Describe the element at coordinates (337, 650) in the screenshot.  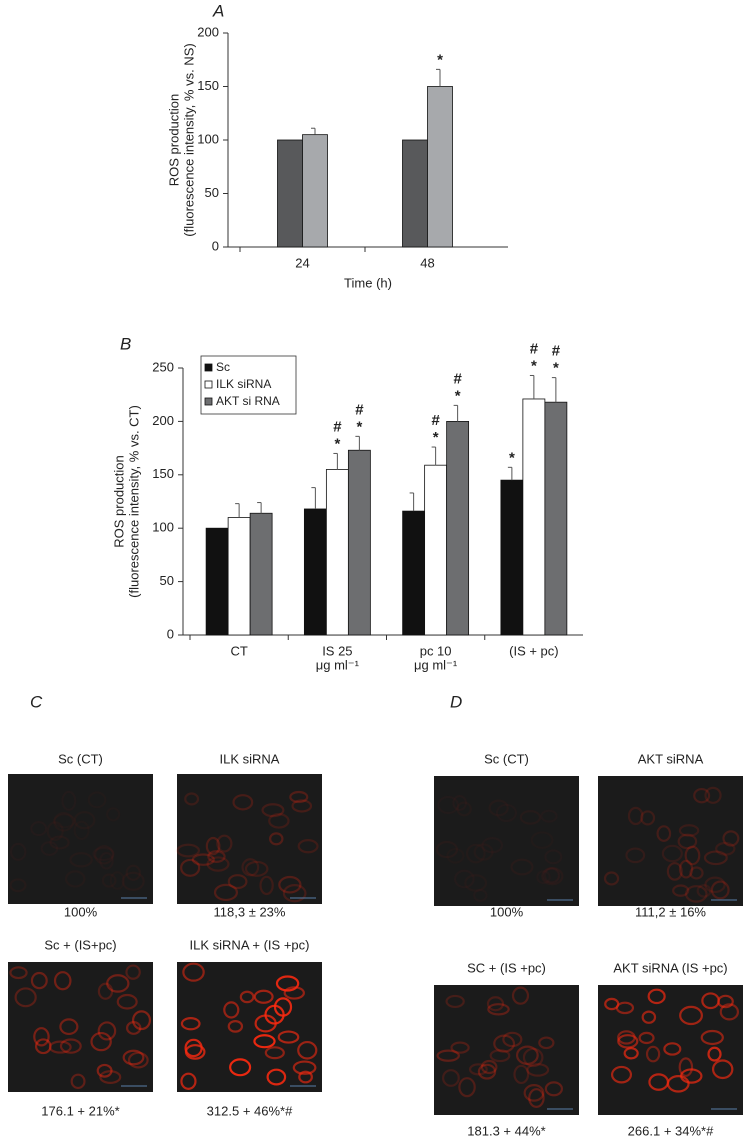
I see `x-tick-label: IS 25` at that location.